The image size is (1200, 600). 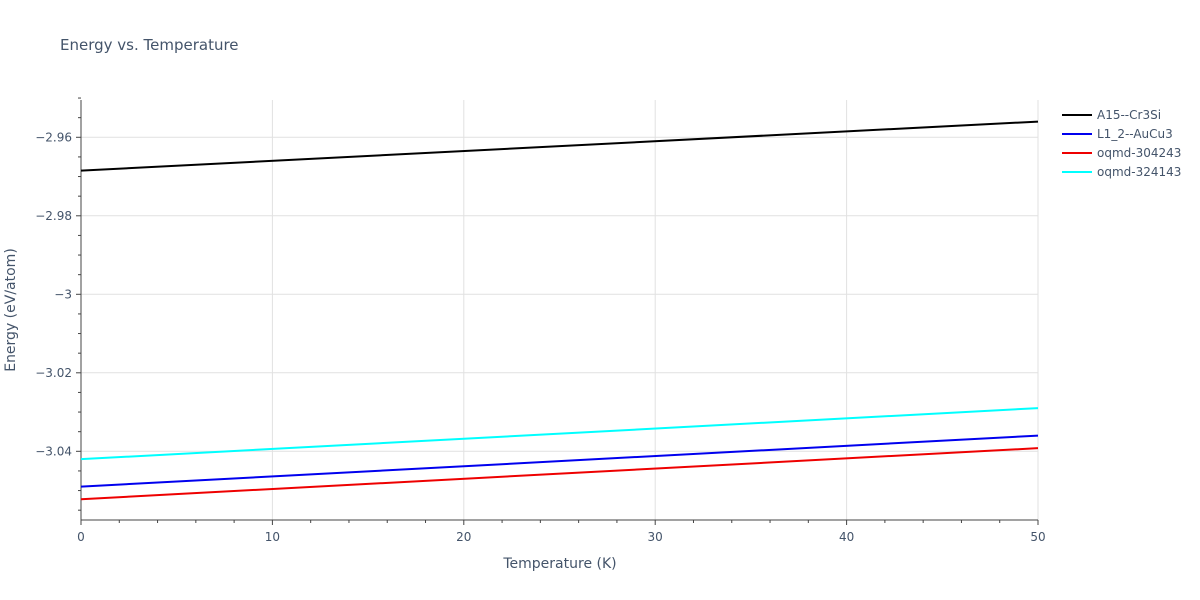 I want to click on x-tick-label: 40, so click(x=846, y=537).